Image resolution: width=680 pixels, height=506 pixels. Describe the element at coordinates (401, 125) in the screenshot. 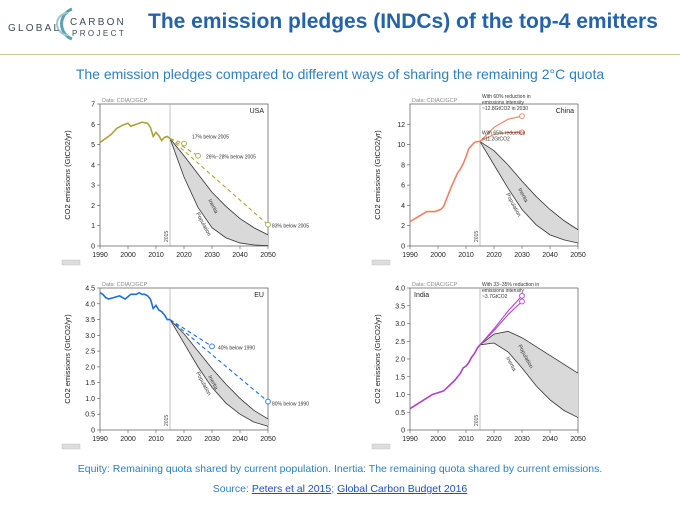

I see `y-tick-label: 12` at that location.